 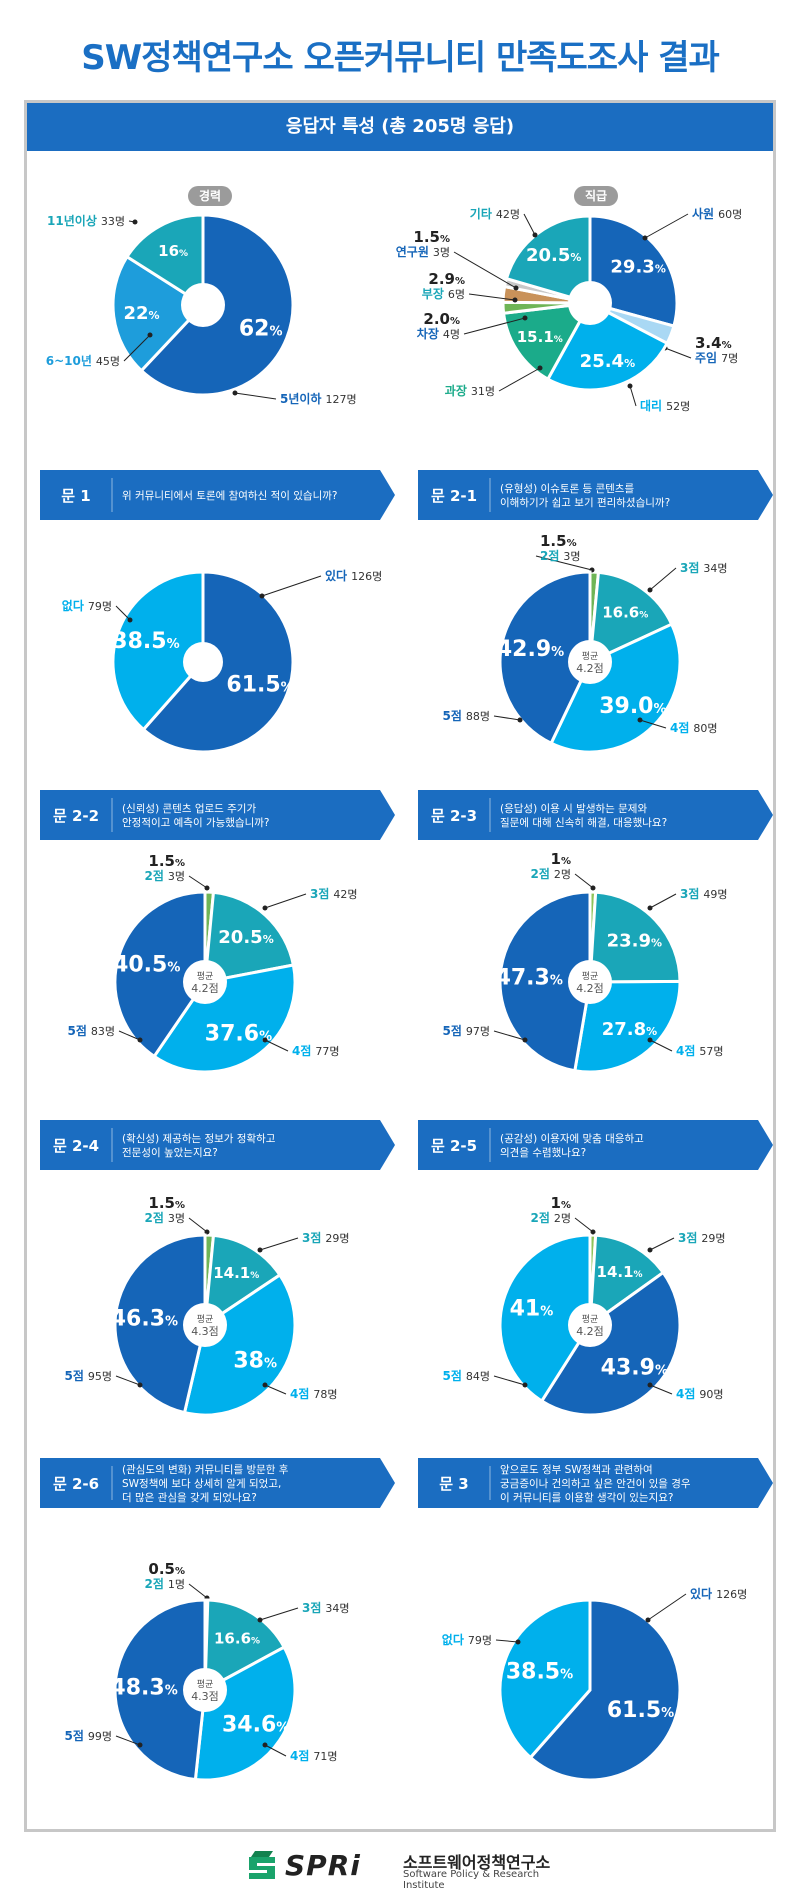 What do you see at coordinates (201, 1484) in the screenshot?
I see `question-text: SW정책에 보다 상세히 알게 되었고,` at bounding box center [201, 1484].